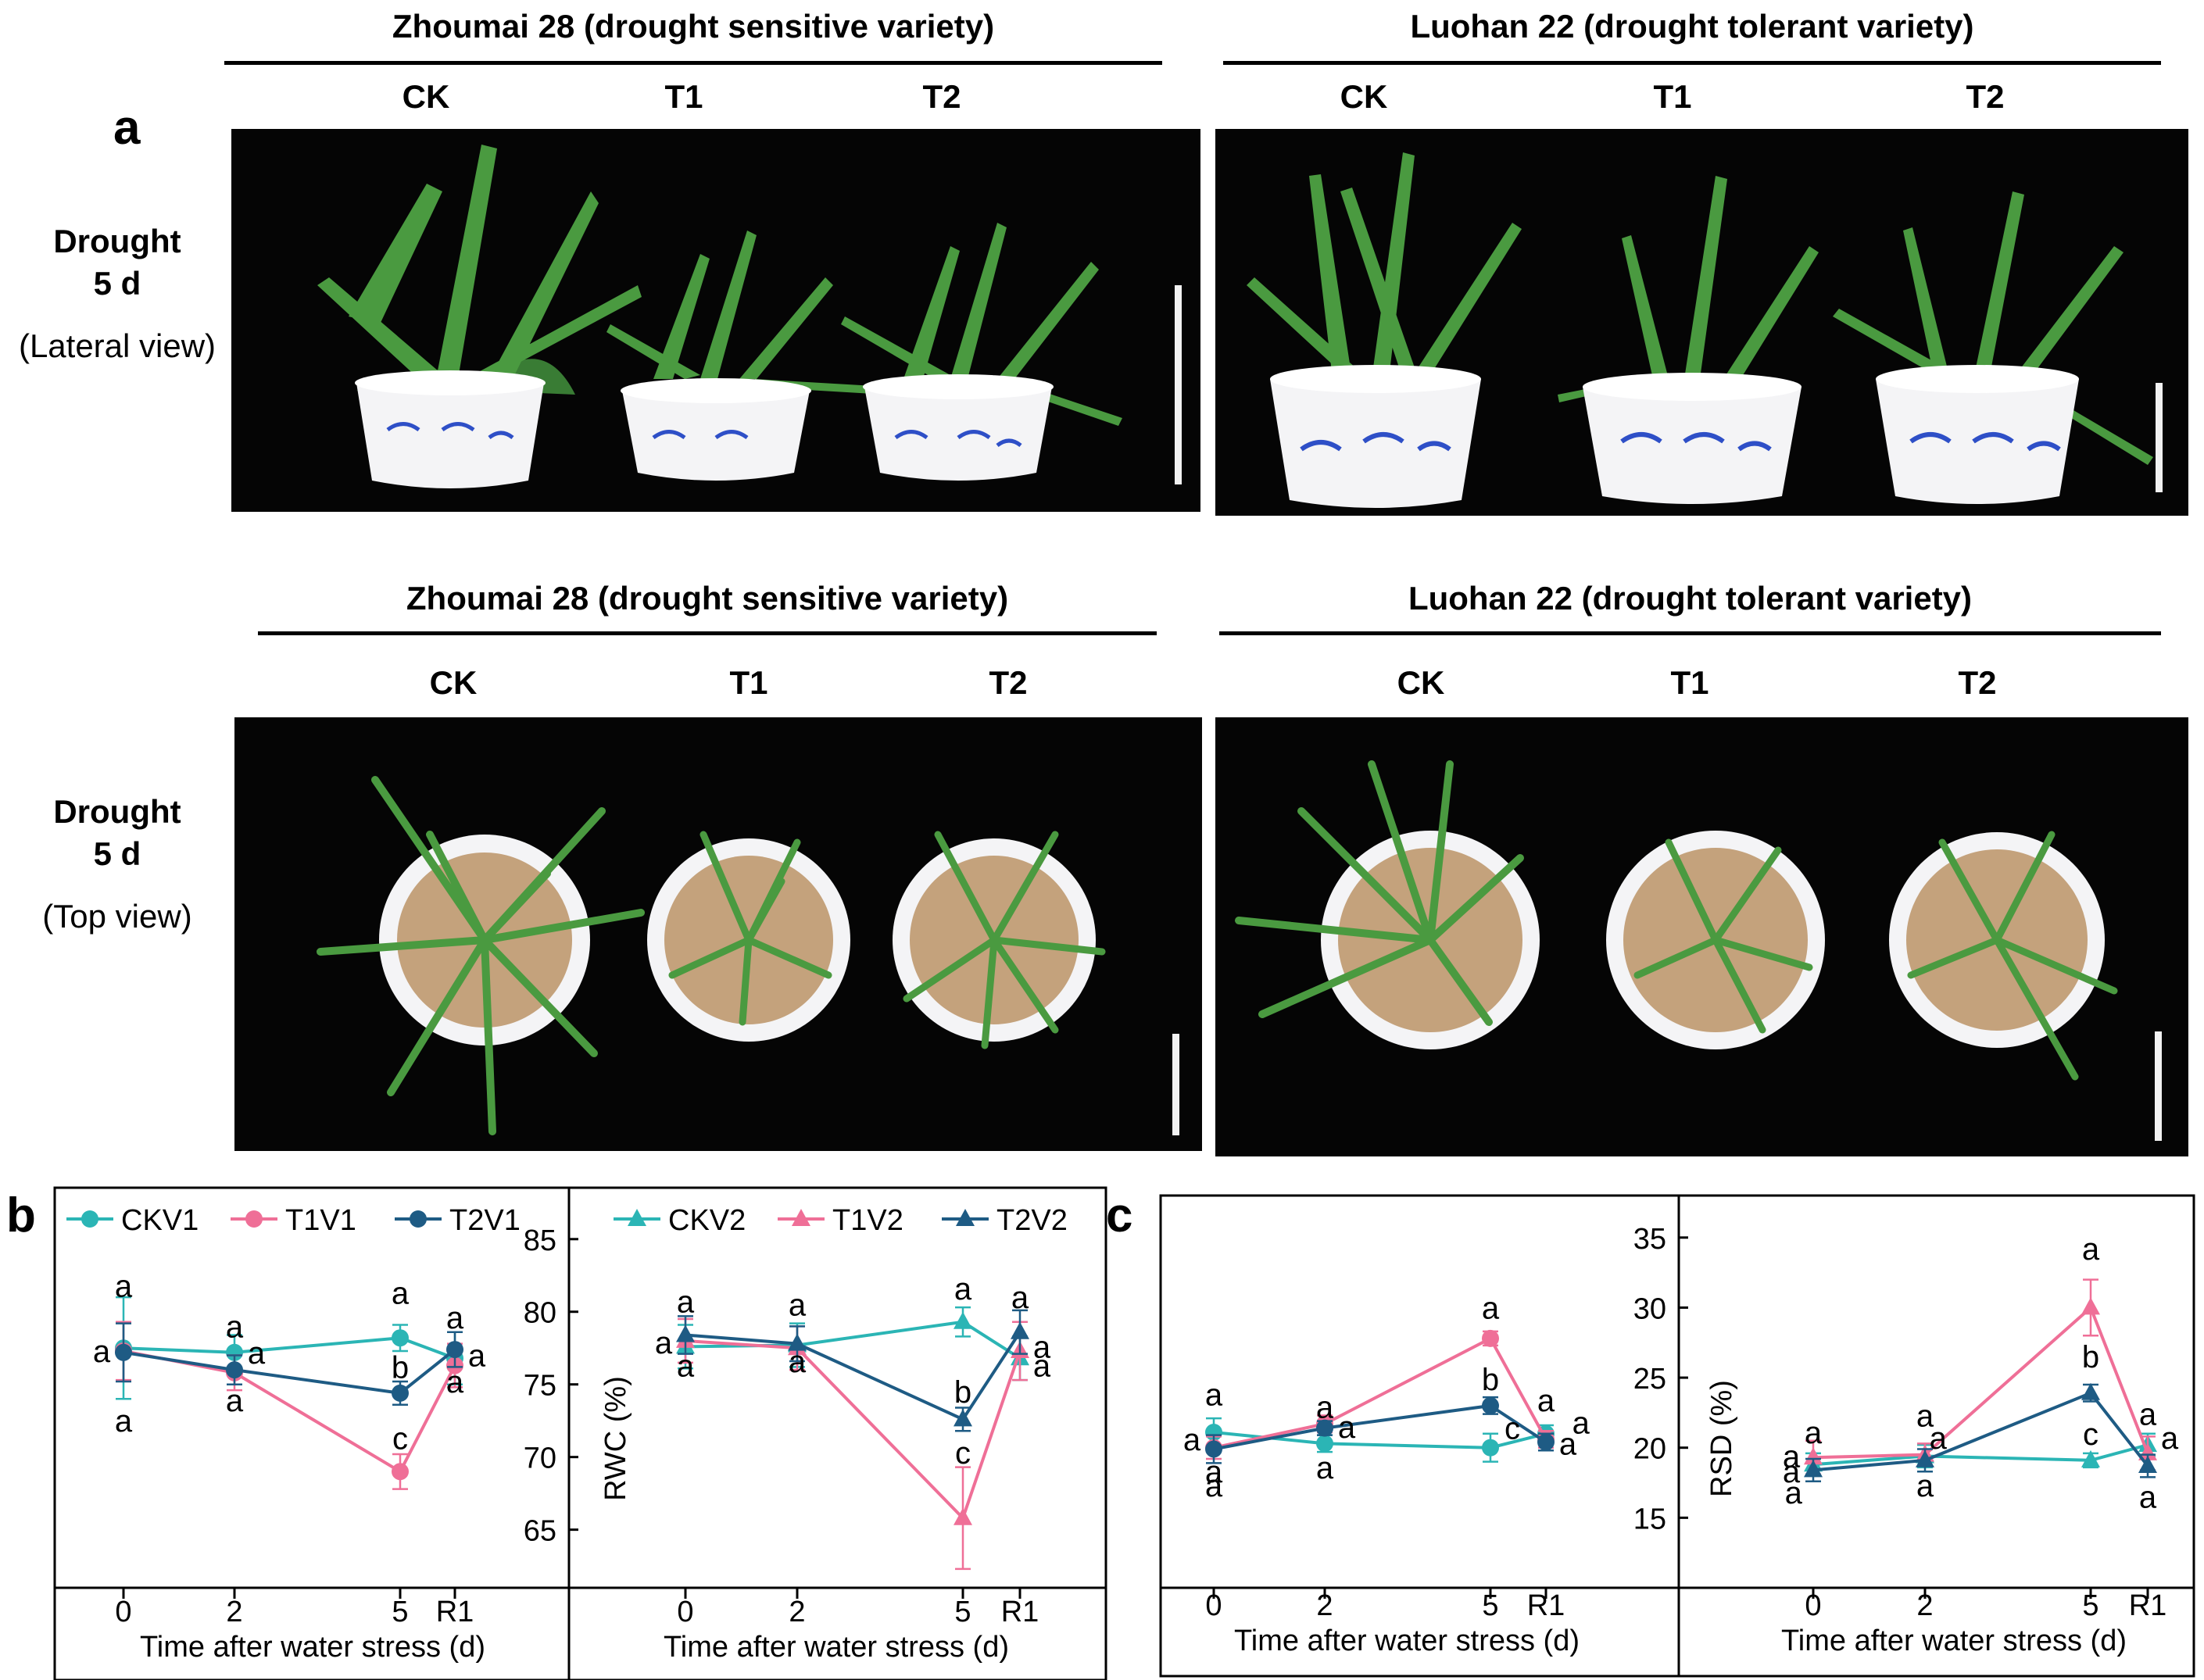 This screenshot has width=2204, height=1680. I want to click on b-right-sig-letter-6: b, so click(962, 1392).